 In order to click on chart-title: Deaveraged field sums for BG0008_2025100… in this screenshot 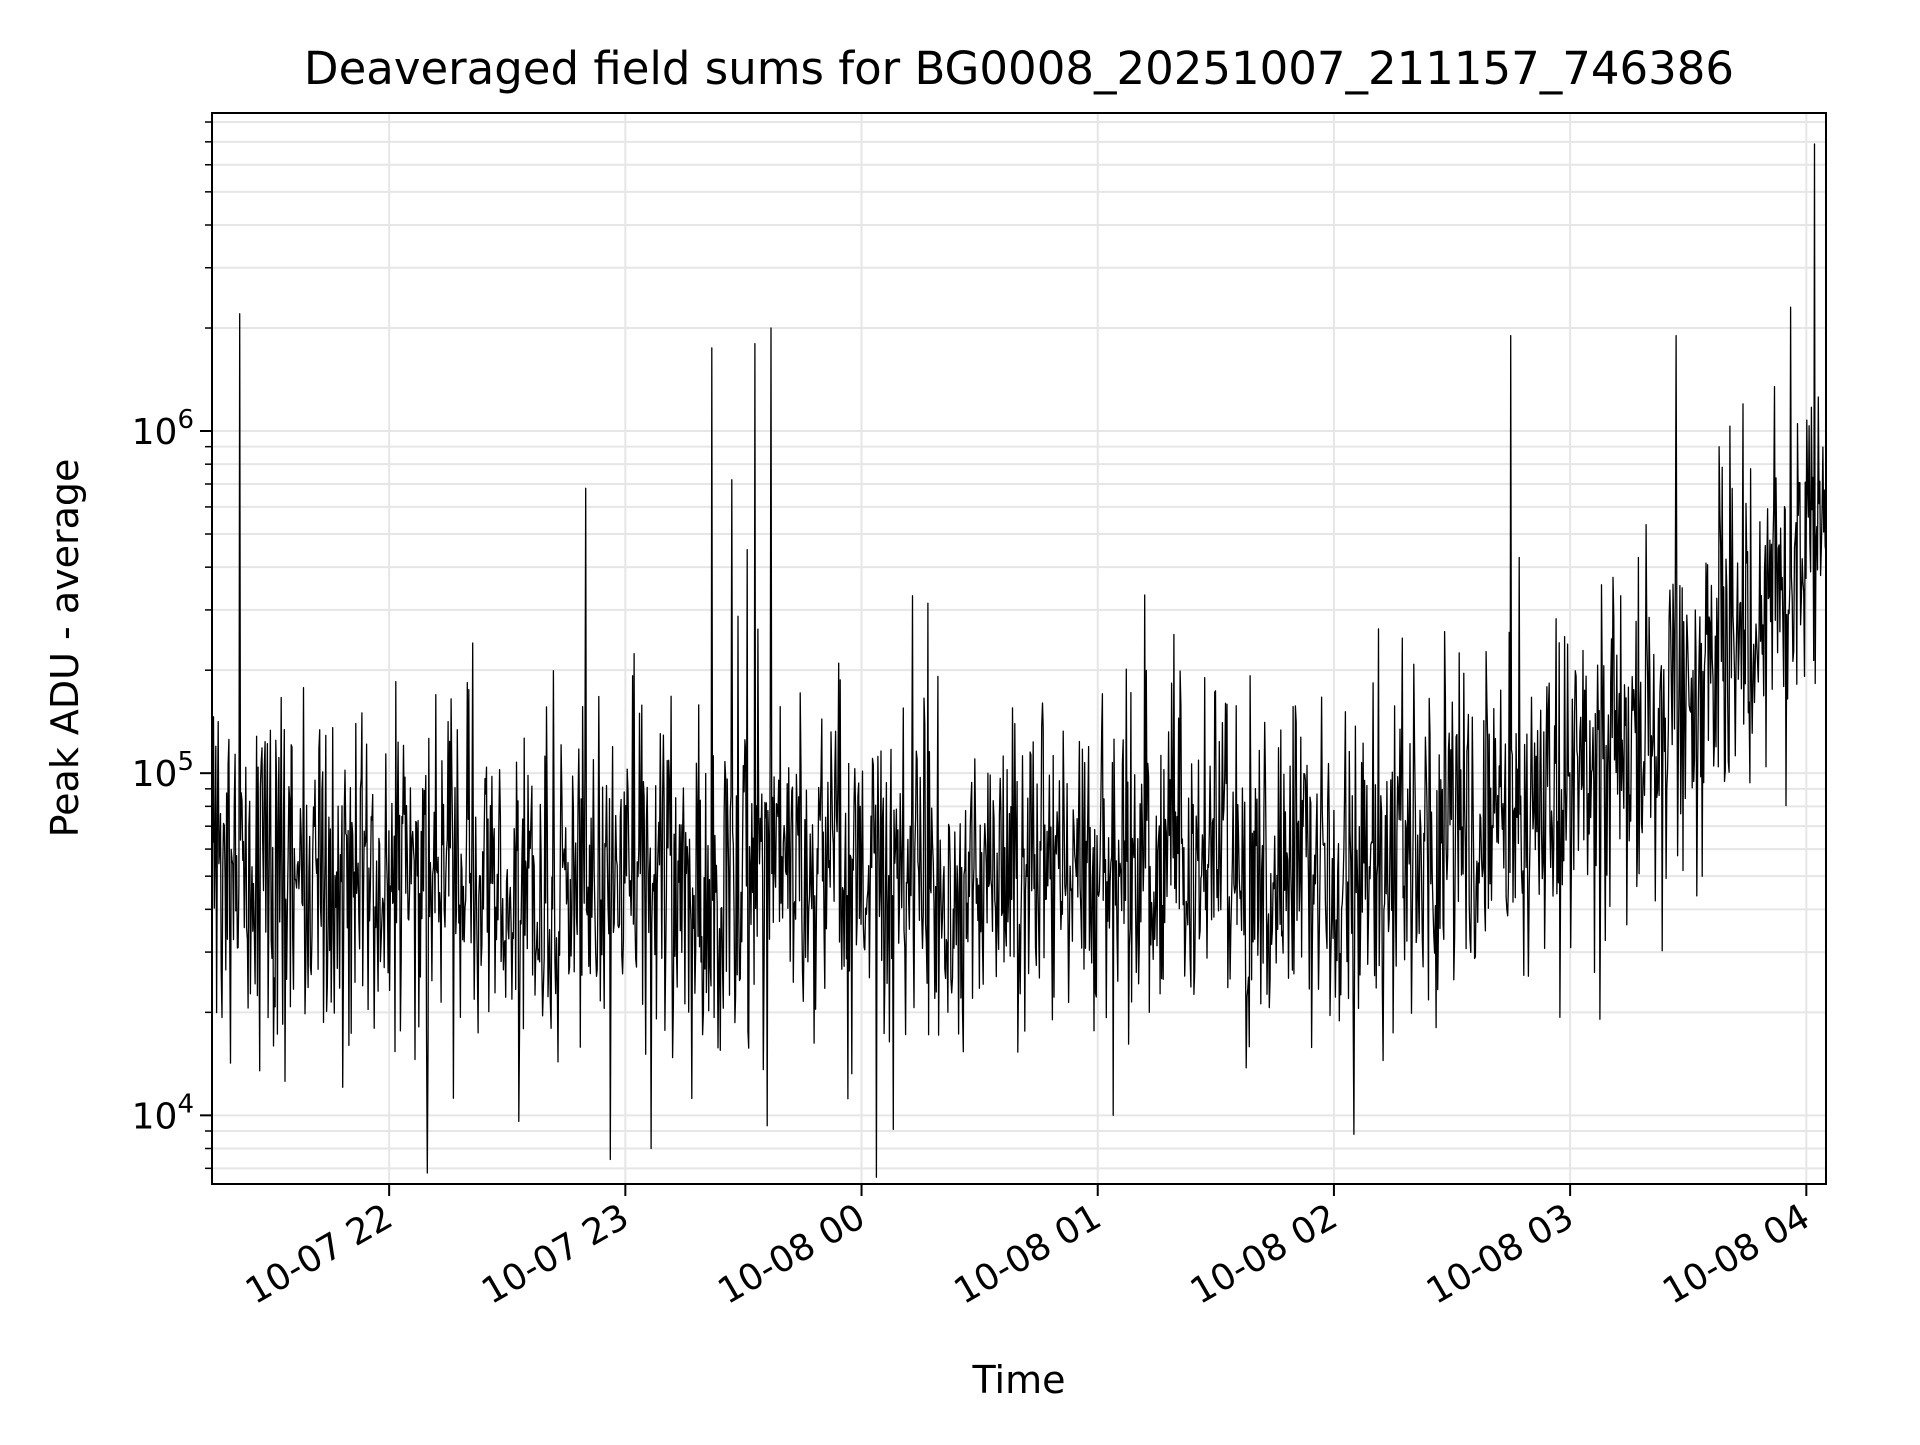, I will do `click(1019, 68)`.